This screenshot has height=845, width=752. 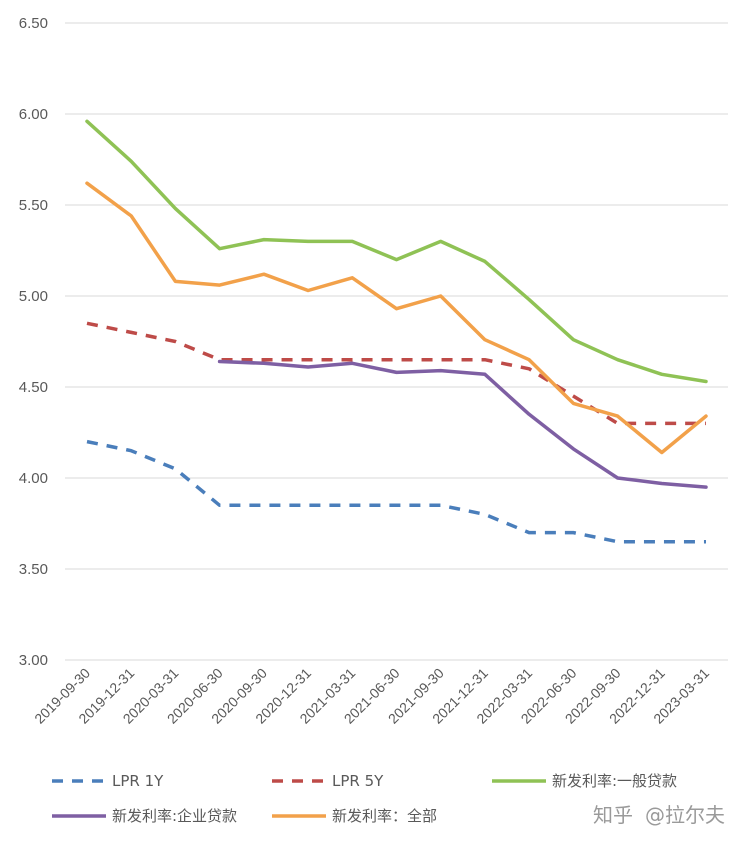 I want to click on y-tick-label: 5.00, so click(x=33, y=296).